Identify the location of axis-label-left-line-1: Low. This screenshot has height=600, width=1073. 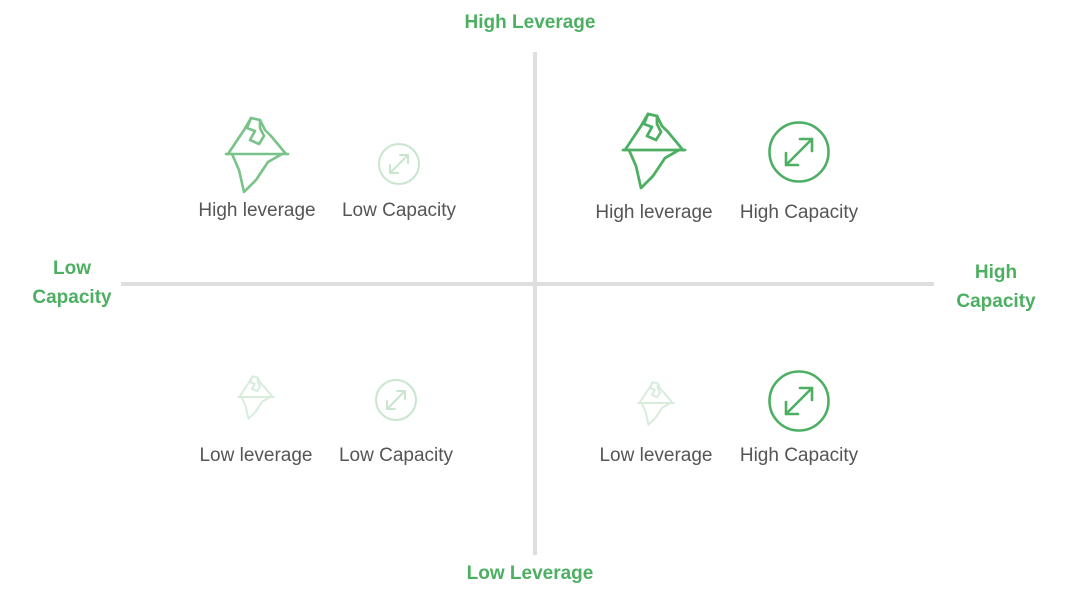
(72, 268).